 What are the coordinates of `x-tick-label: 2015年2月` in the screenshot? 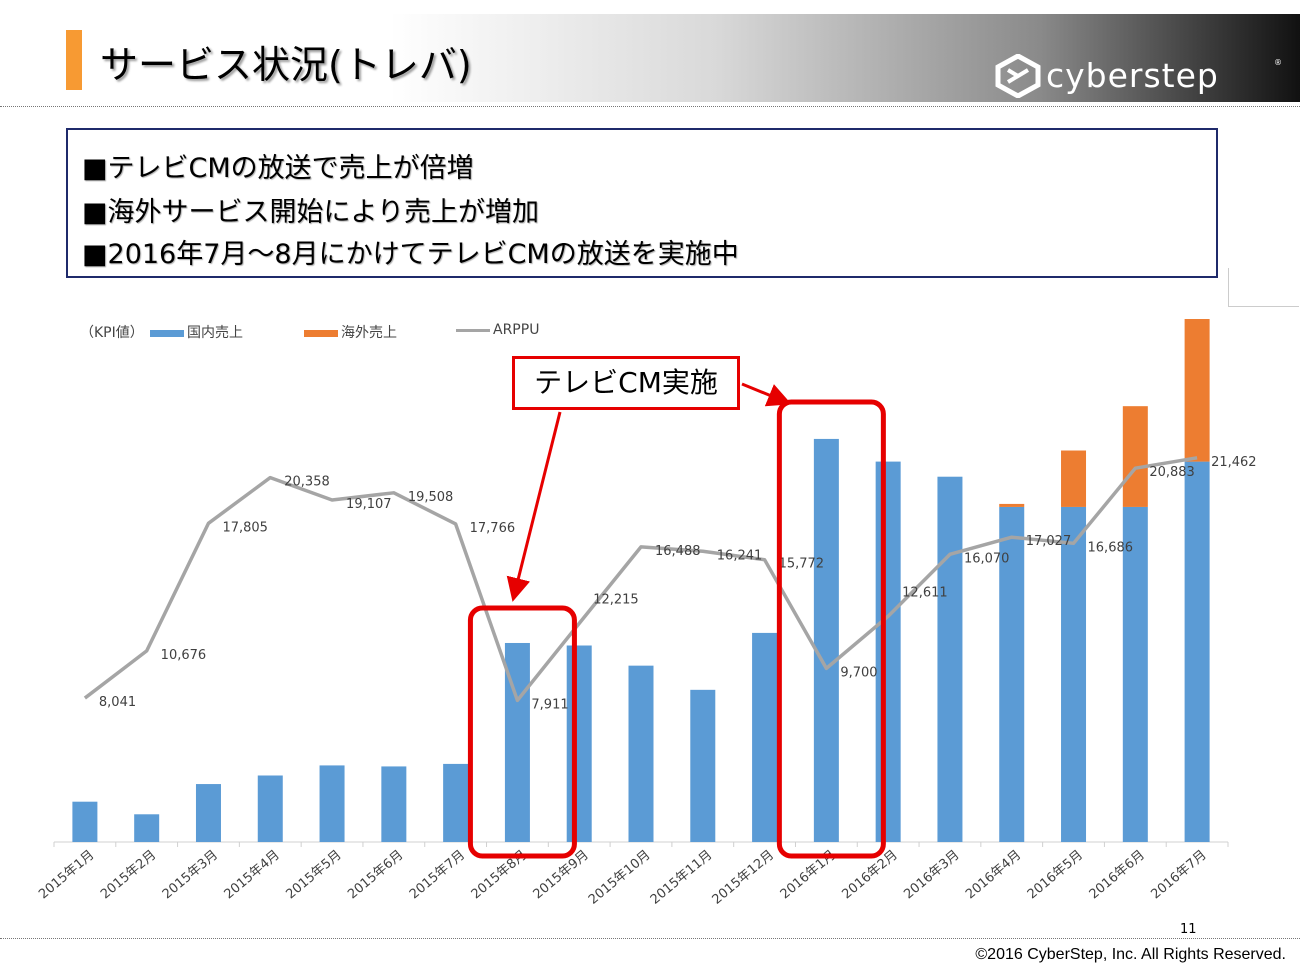 It's located at (128, 875).